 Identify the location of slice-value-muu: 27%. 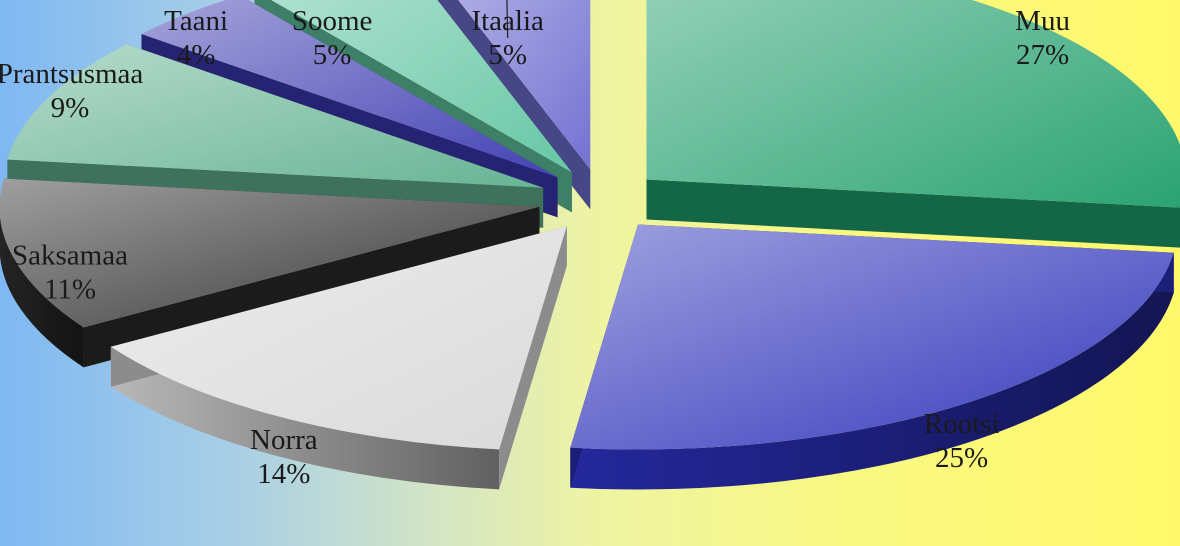
(1042, 55).